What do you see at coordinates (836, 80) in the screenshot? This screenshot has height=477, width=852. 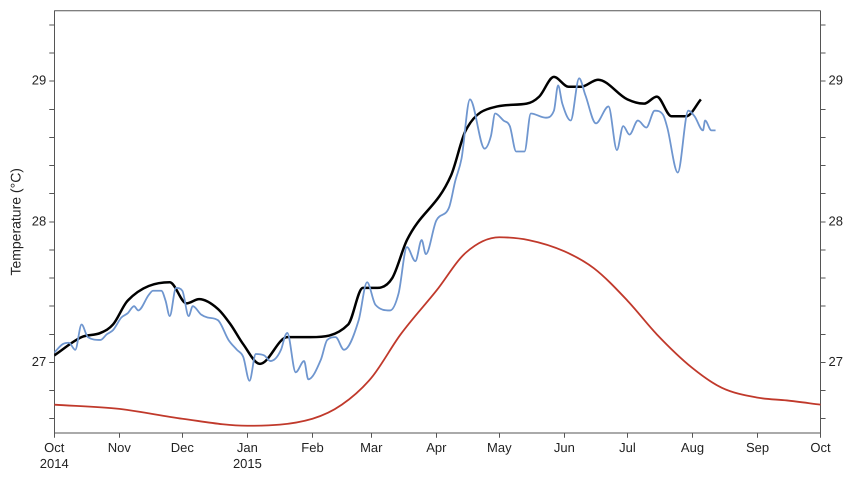 I see `y2-tick-label: 29` at bounding box center [836, 80].